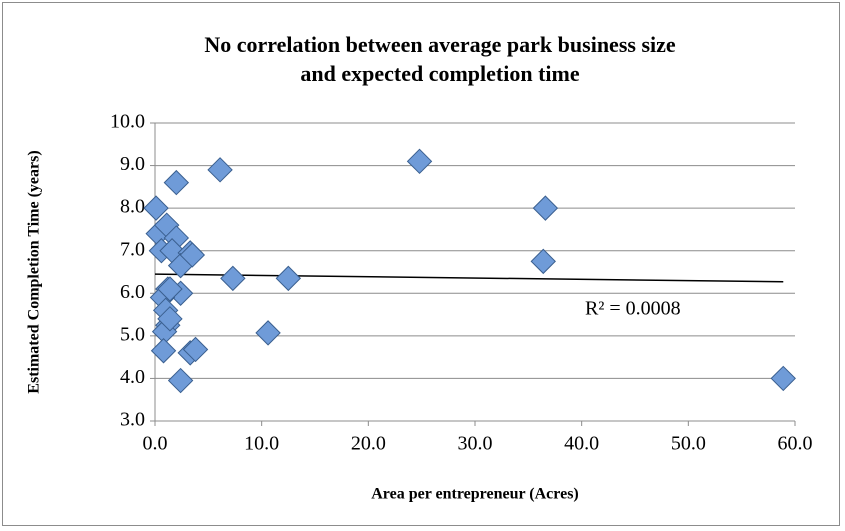  Describe the element at coordinates (155, 444) in the screenshot. I see `x-tick-label: 0.0` at that location.